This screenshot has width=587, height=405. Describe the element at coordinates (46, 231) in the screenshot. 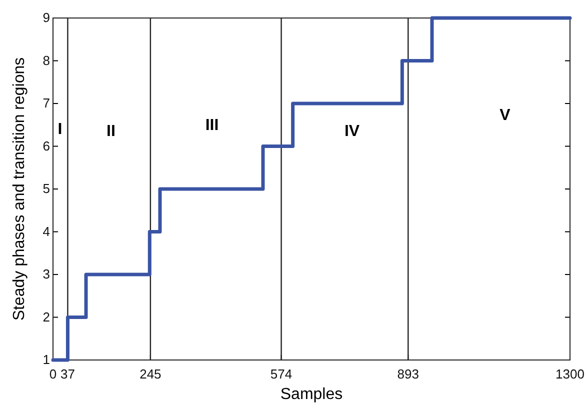

I see `y-tick-label: 4` at that location.